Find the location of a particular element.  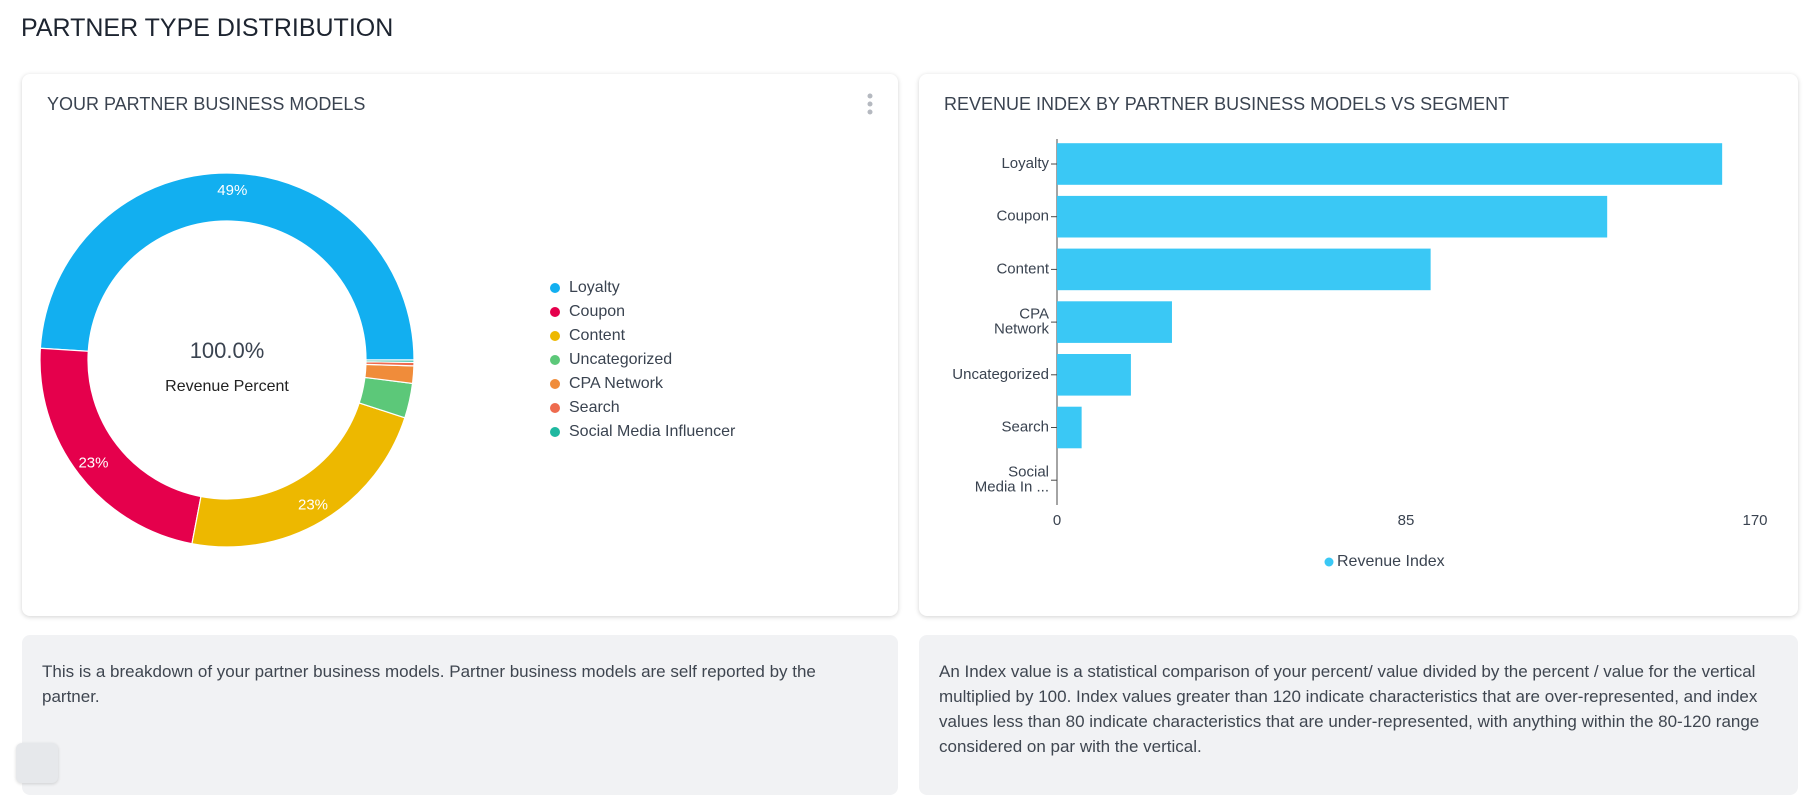

nav-button is located at coordinates (37, 763).